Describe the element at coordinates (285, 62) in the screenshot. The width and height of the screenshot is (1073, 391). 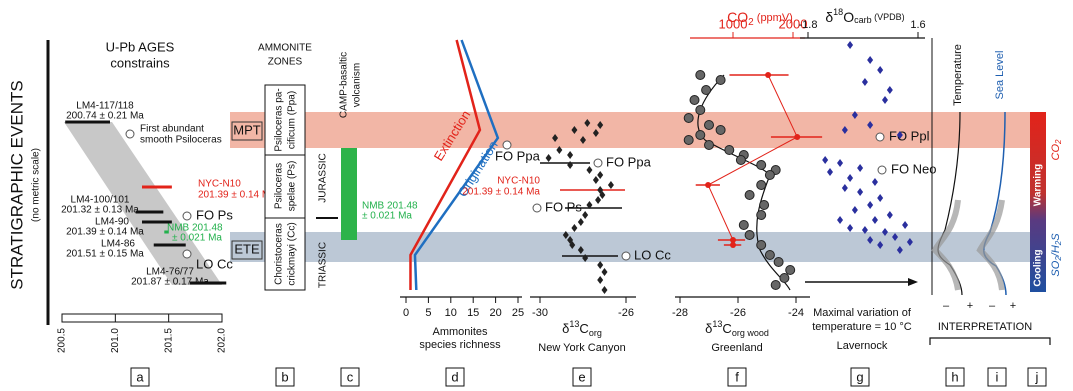
I see `panel-title: ZONES` at that location.